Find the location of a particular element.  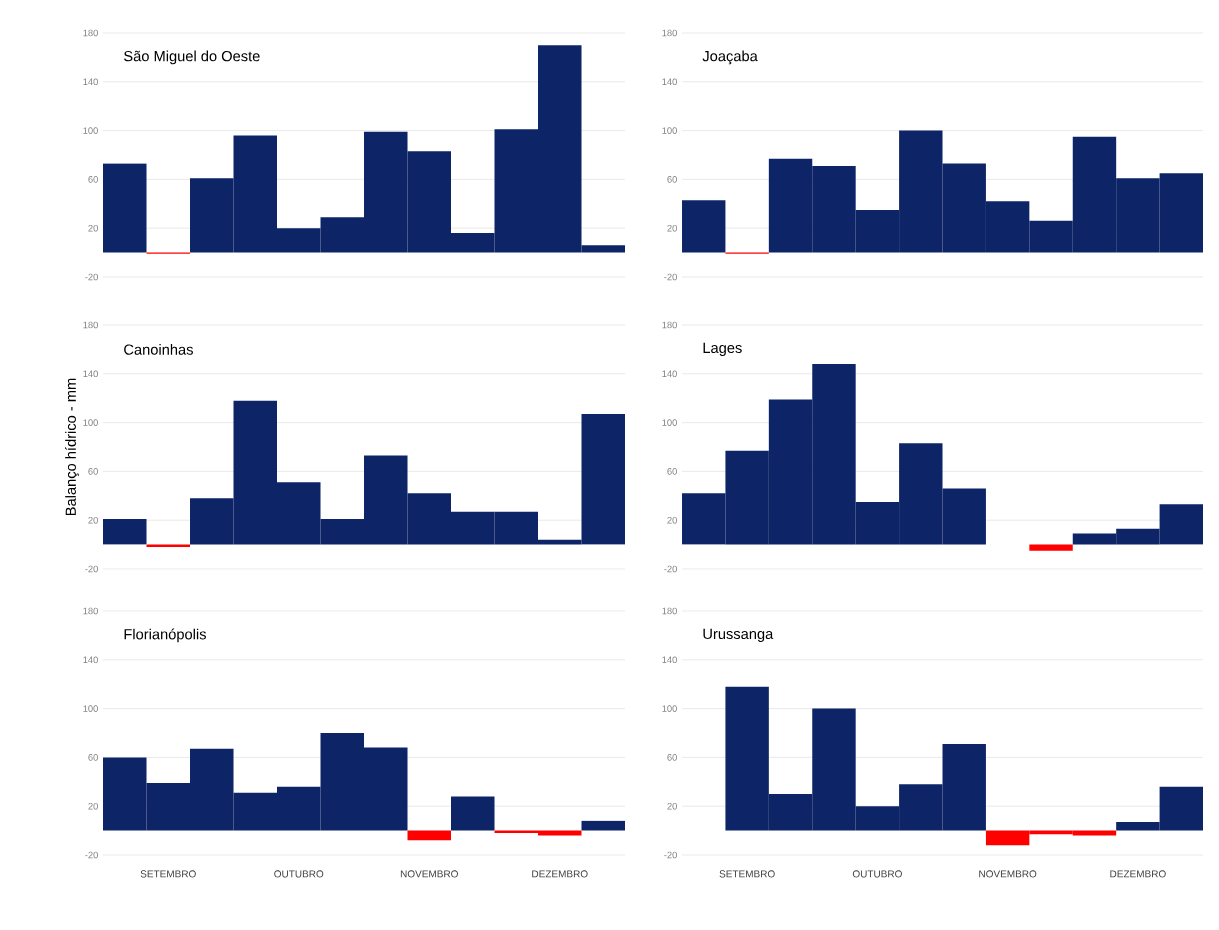

text: São Miguel do Oeste is located at coordinates (192, 57).